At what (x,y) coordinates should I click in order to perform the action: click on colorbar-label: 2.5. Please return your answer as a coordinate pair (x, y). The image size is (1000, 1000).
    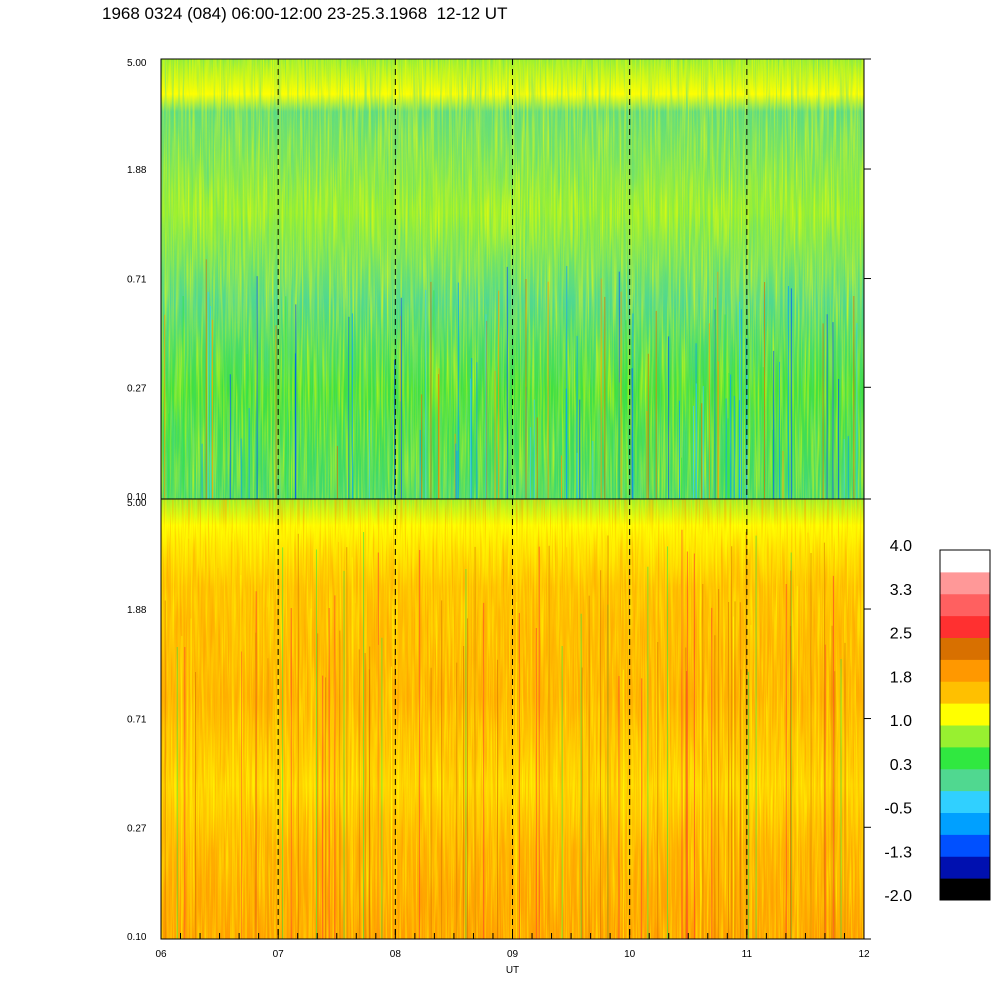
    Looking at the image, I should click on (901, 634).